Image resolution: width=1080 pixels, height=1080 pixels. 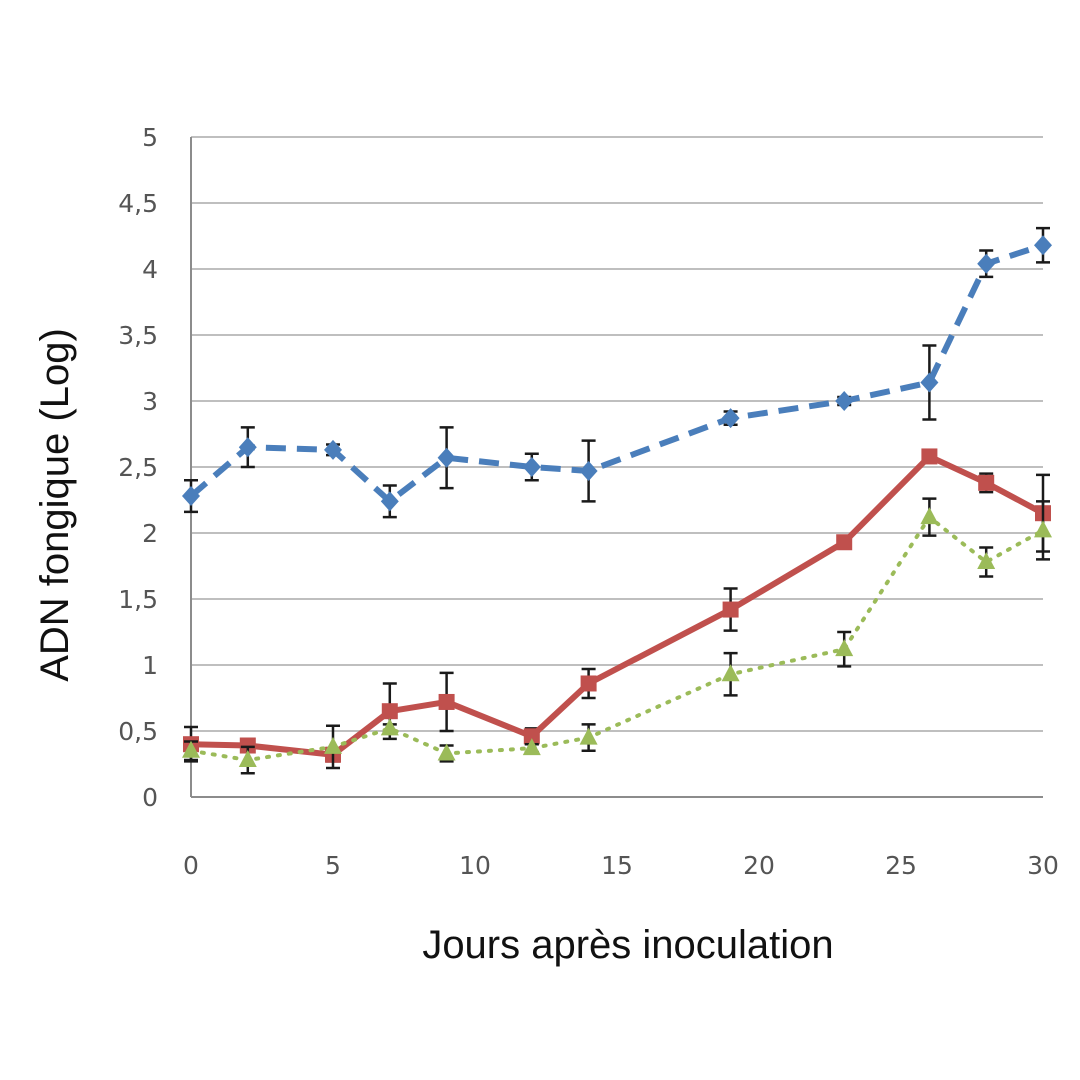 What do you see at coordinates (138, 335) in the screenshot?
I see `y-tick-label: 3,5` at bounding box center [138, 335].